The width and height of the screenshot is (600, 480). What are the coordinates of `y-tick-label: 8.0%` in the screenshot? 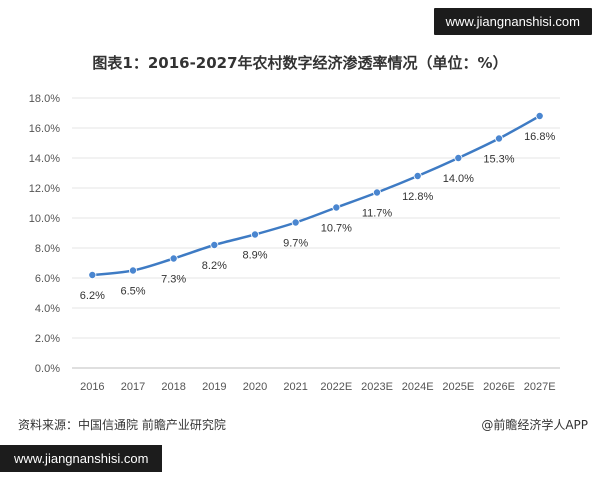 It's located at (47, 249).